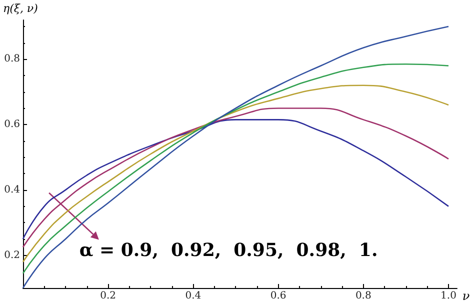 Image resolution: width=474 pixels, height=303 pixels. Describe the element at coordinates (12, 59) in the screenshot. I see `y-tick-label: 0.8` at that location.